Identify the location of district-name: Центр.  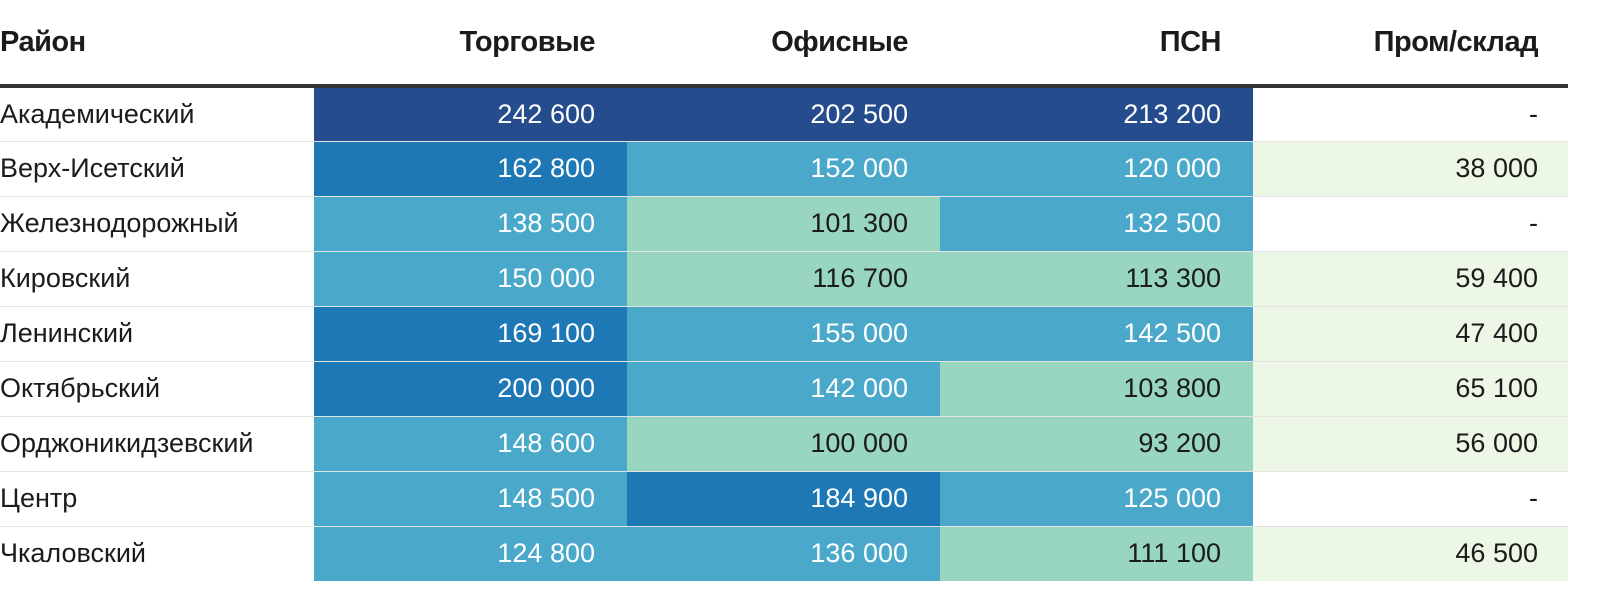
(157, 499).